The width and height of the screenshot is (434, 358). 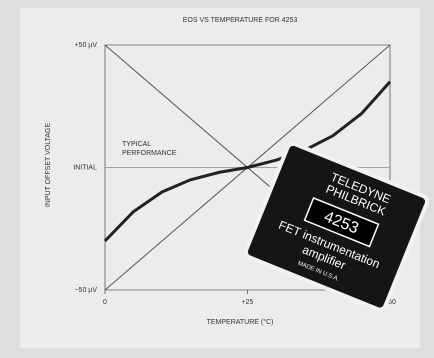 I want to click on chip-model-box, so click(x=341, y=222).